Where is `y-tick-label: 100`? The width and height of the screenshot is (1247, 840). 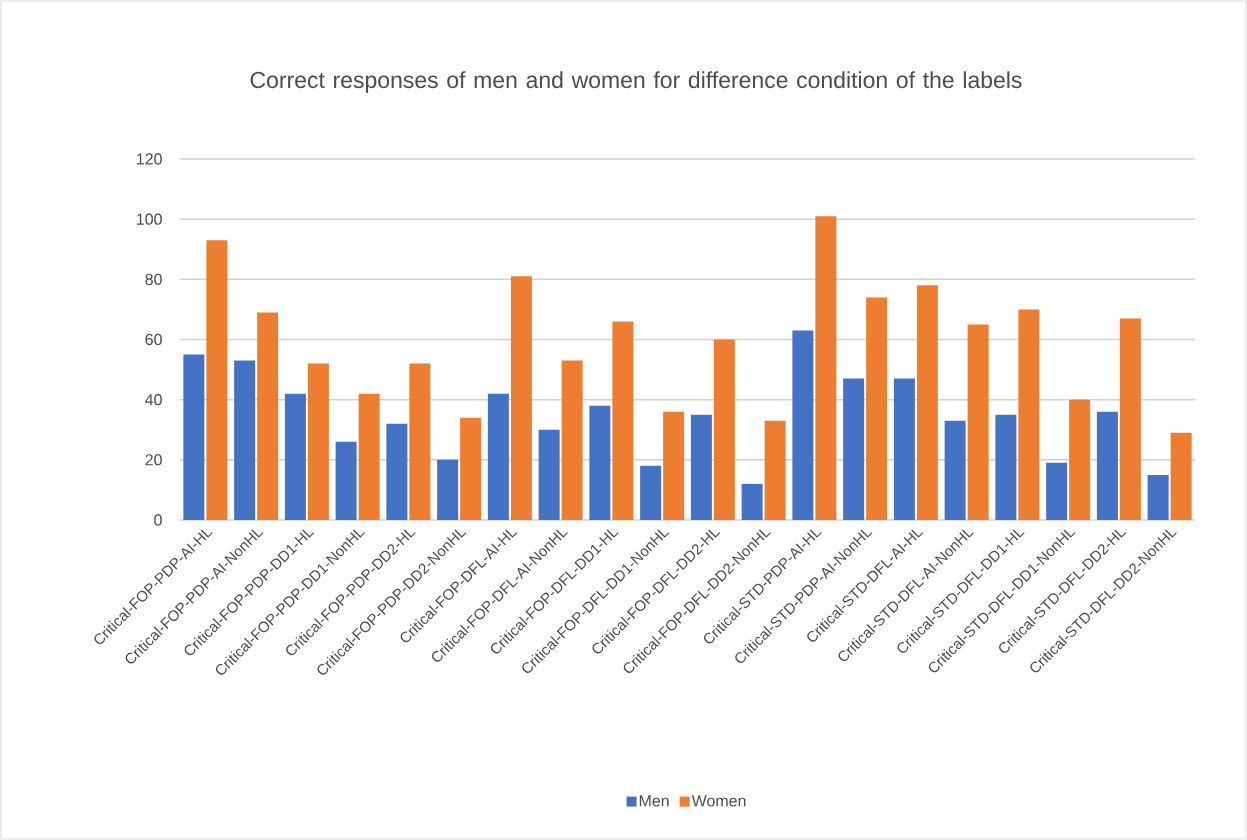
y-tick-label: 100 is located at coordinates (149, 219).